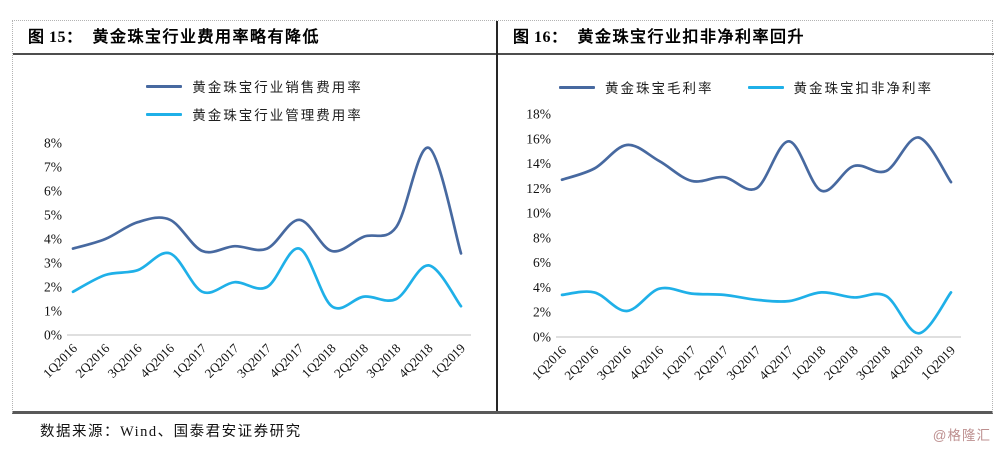  What do you see at coordinates (538, 188) in the screenshot?
I see `y-tick-label: 12%` at bounding box center [538, 188].